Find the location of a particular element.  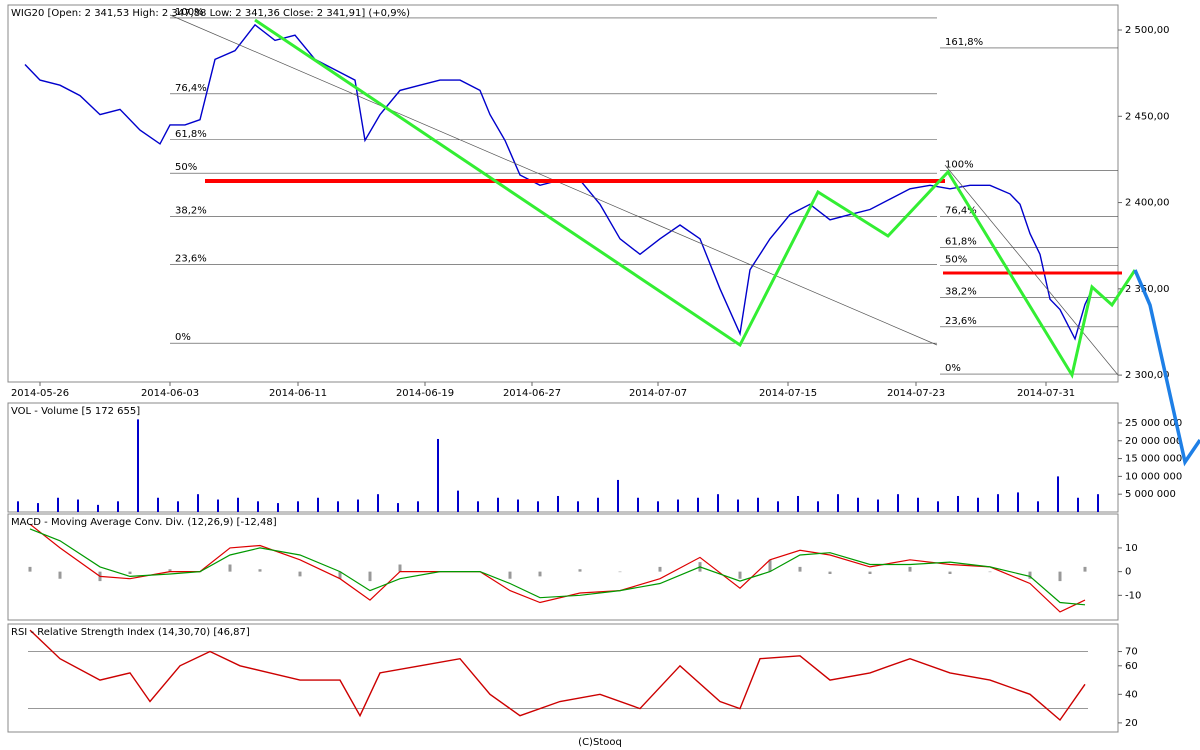

fib-label: 161,8% is located at coordinates (964, 42).